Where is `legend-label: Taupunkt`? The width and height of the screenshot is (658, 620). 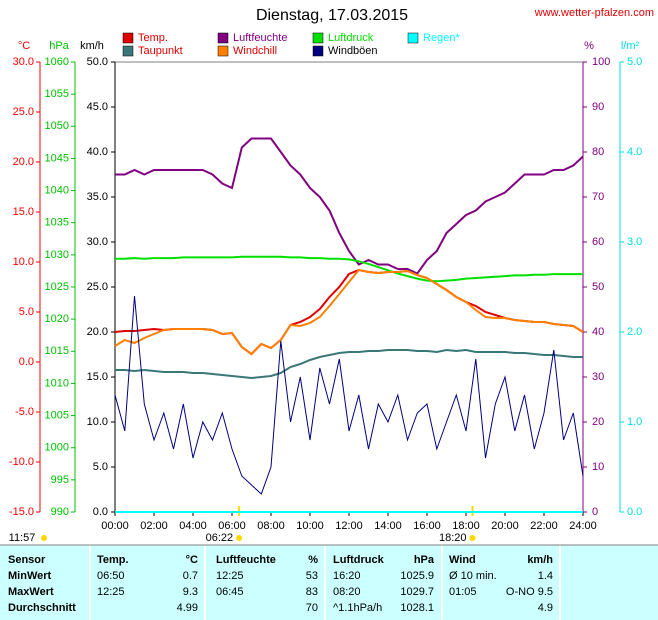 legend-label: Taupunkt is located at coordinates (160, 51).